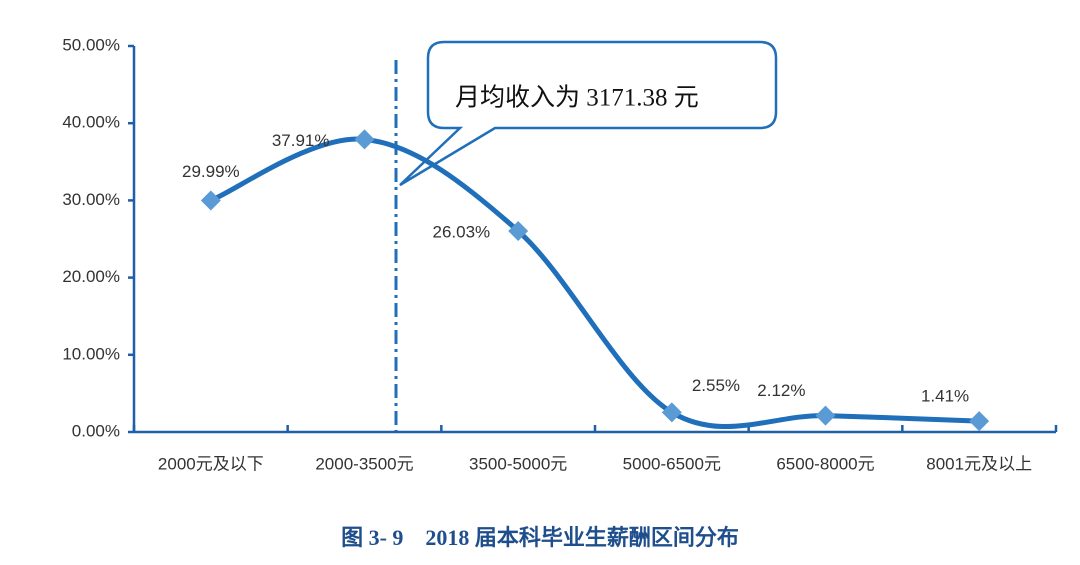  Describe the element at coordinates (518, 463) in the screenshot. I see `x-tick-label: 3500-5000元` at that location.